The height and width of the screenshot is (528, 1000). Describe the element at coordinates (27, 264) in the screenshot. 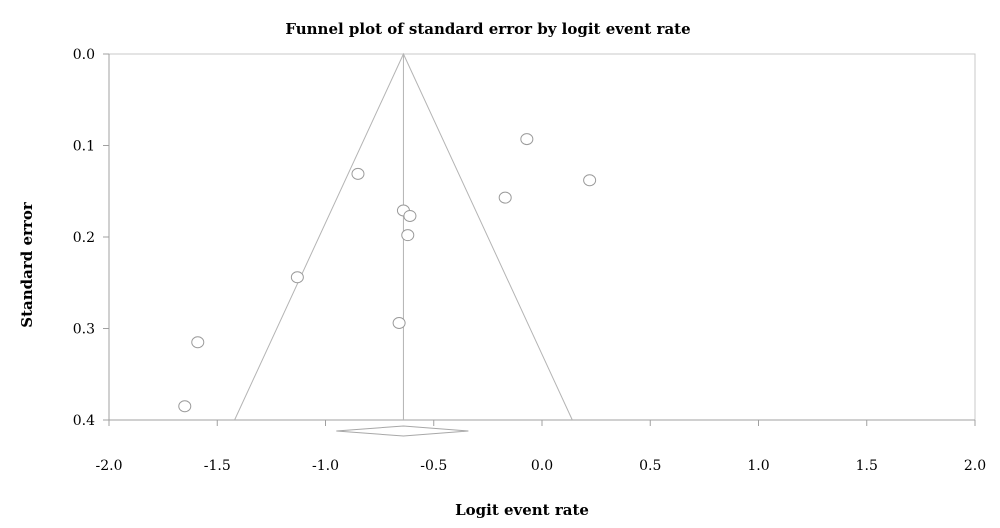

I see `y-axis-label: Standard error` at that location.